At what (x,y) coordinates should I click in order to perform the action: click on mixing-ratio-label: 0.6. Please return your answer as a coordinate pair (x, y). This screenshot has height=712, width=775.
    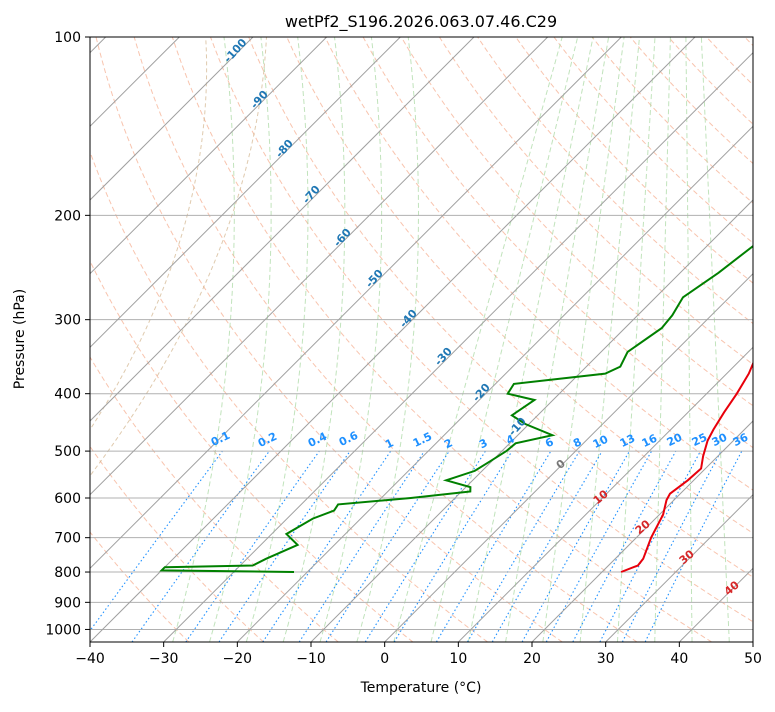
    Looking at the image, I should click on (349, 439).